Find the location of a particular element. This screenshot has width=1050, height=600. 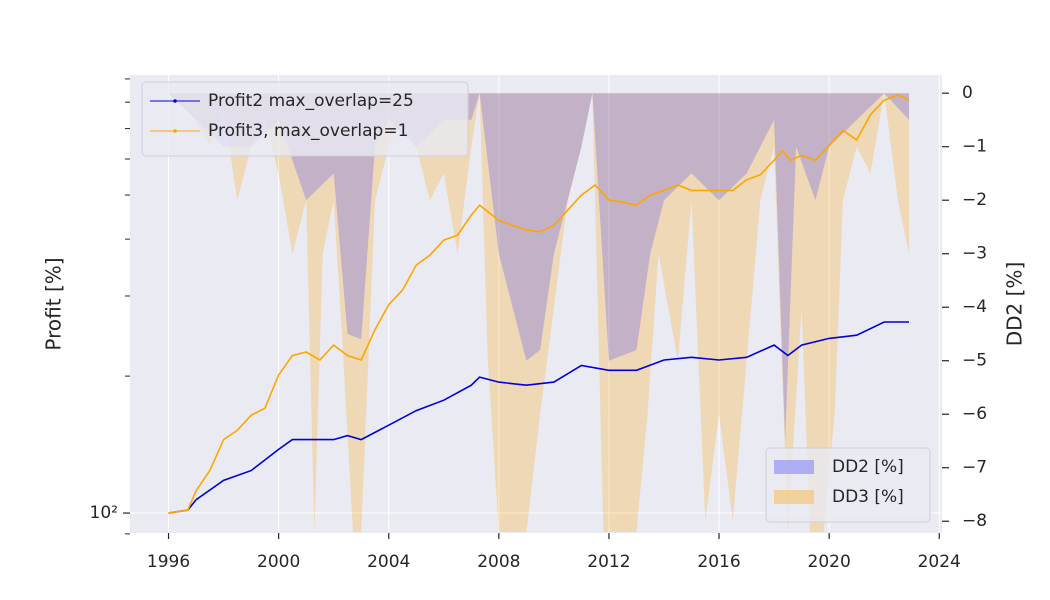

x-tick-label: 1996 is located at coordinates (168, 562).